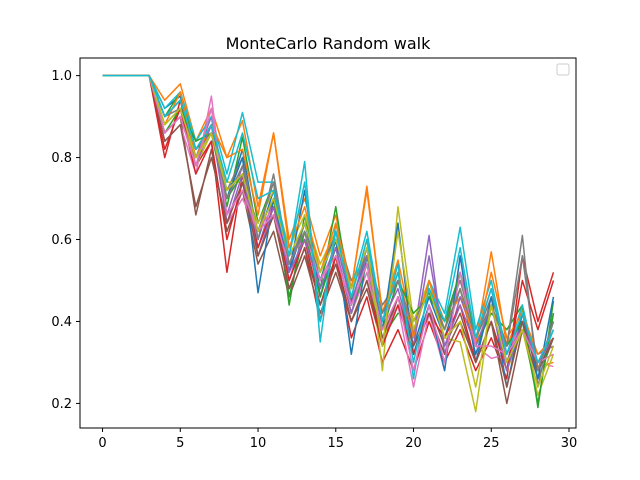 The width and height of the screenshot is (640, 480). What do you see at coordinates (569, 443) in the screenshot?
I see `x-tick-label: 30` at bounding box center [569, 443].